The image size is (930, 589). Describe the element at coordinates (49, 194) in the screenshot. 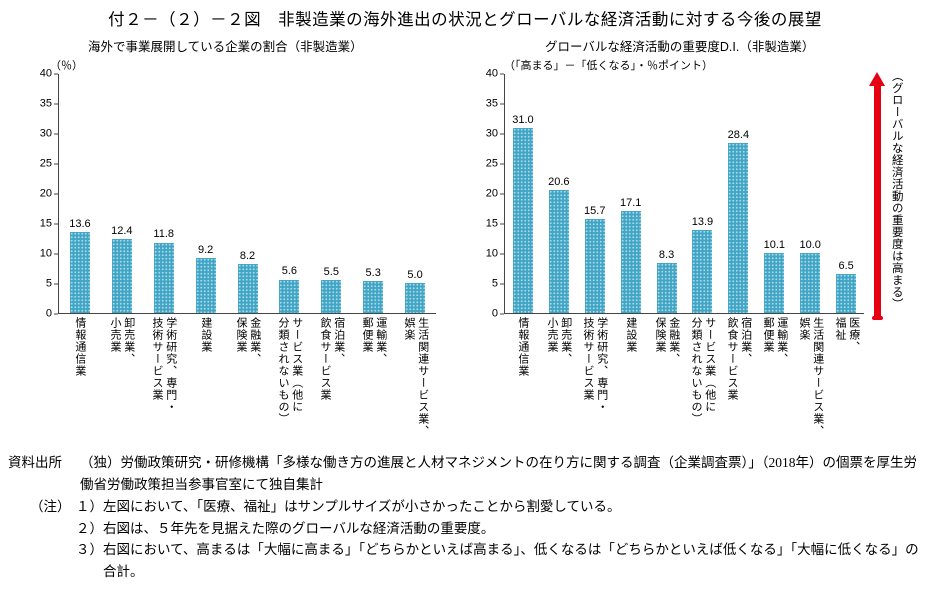

I see `y-tick-label: 20` at that location.